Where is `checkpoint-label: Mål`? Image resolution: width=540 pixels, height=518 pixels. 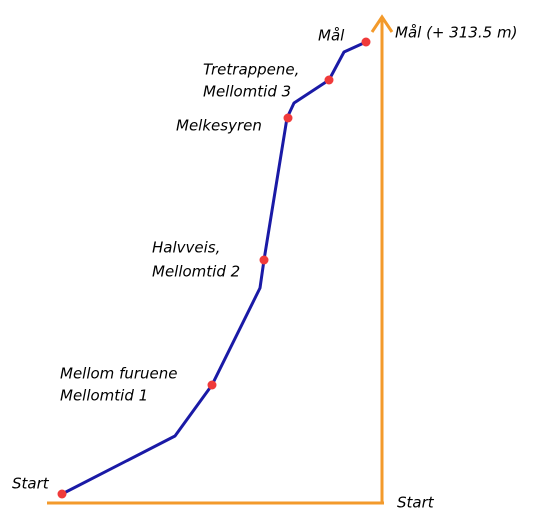
checkpoint-label: Mål is located at coordinates (331, 36).